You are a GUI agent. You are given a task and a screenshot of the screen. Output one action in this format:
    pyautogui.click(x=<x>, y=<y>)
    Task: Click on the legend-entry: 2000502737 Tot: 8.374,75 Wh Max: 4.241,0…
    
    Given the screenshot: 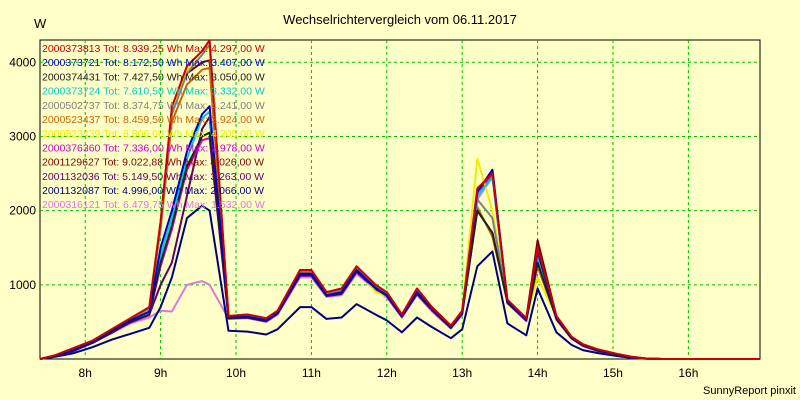 What is the action you would take?
    pyautogui.click(x=153, y=106)
    